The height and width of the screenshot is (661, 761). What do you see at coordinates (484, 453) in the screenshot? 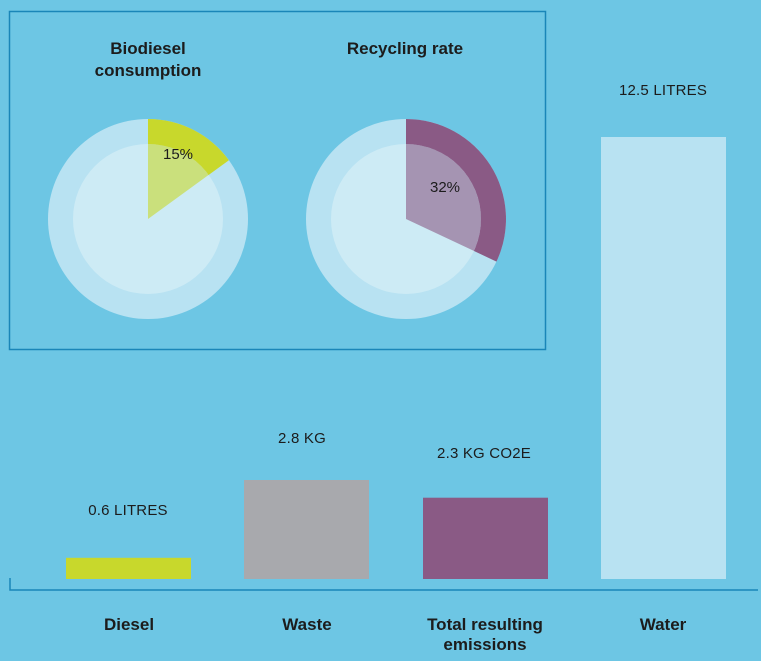
I see `bar-value-emissions: 2.3 KG CO2E` at bounding box center [484, 453].